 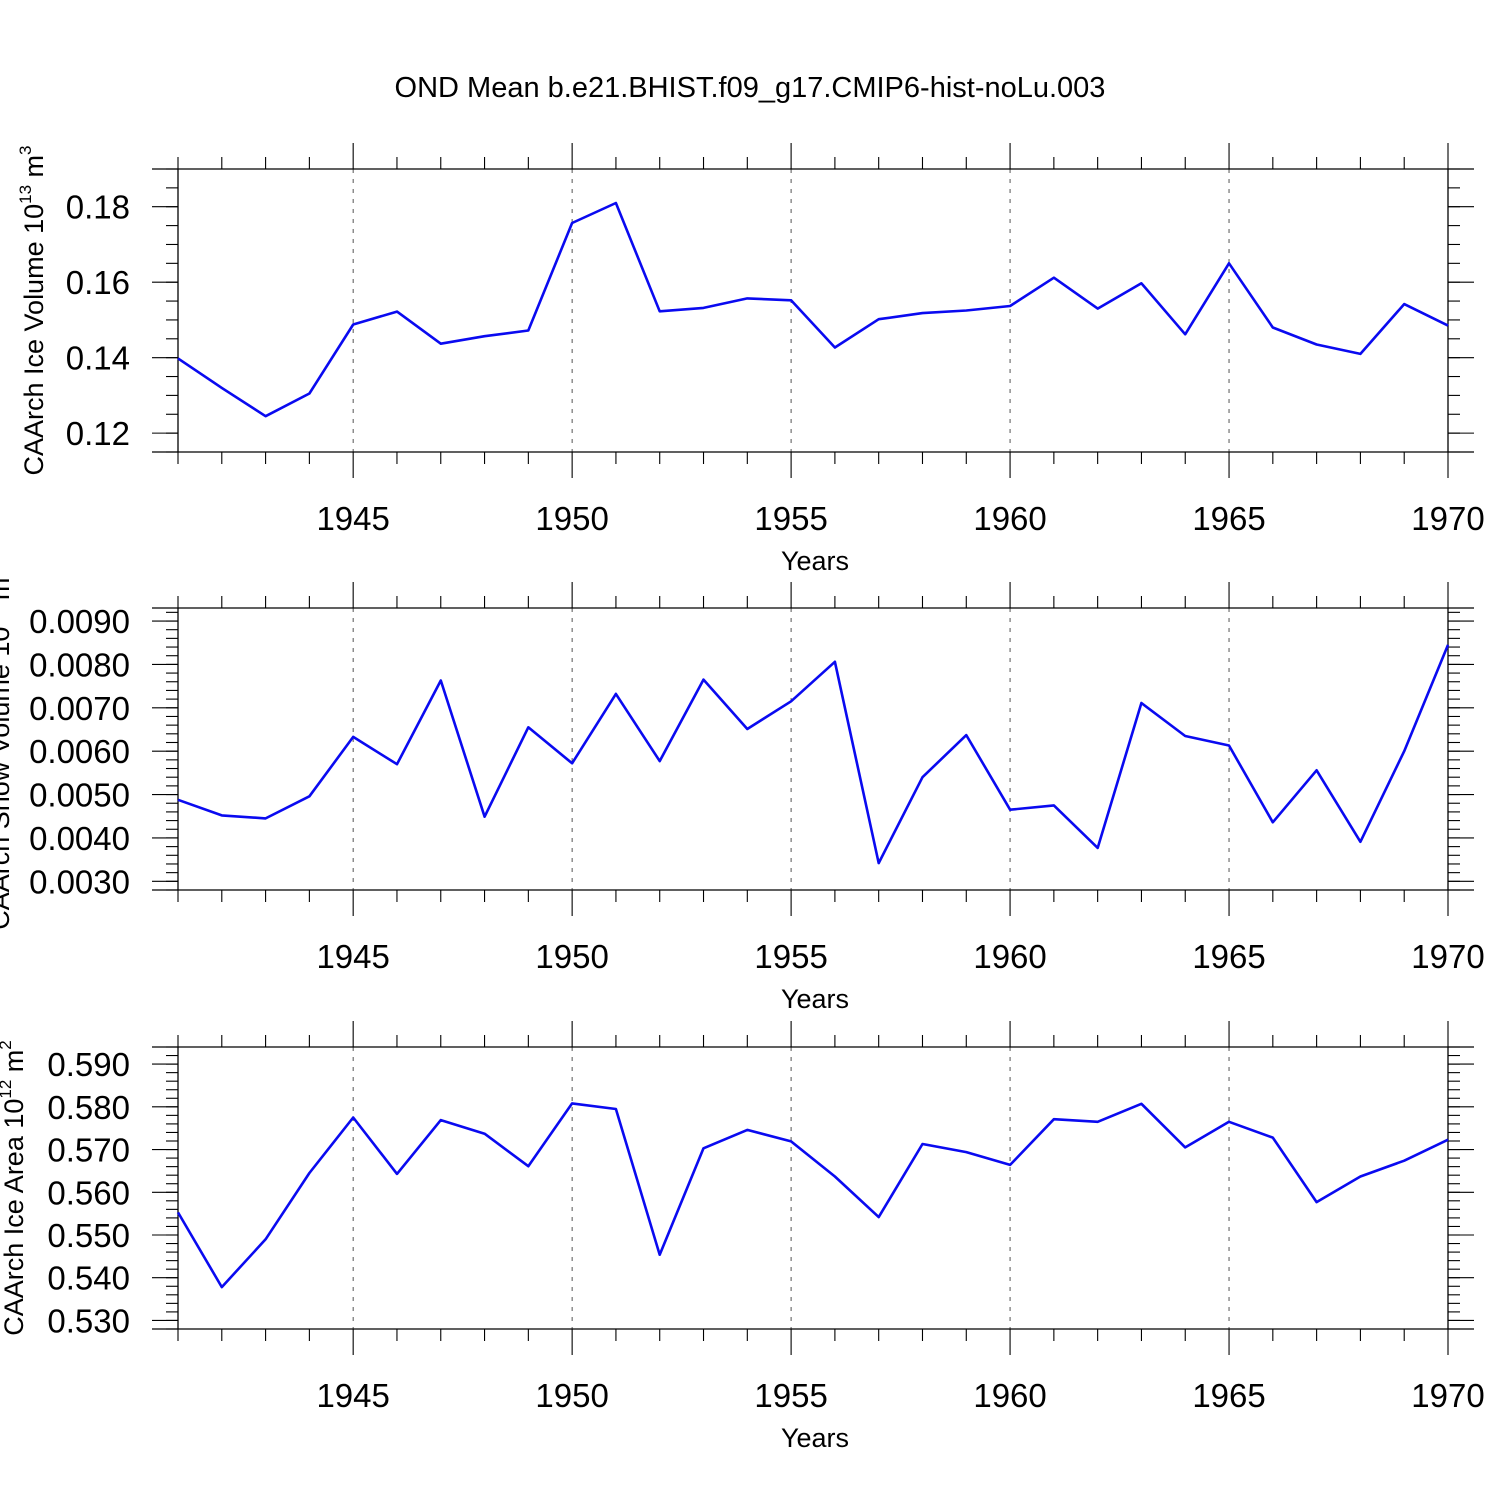 I want to click on y-tick-label: 0.590, so click(x=88, y=1064).